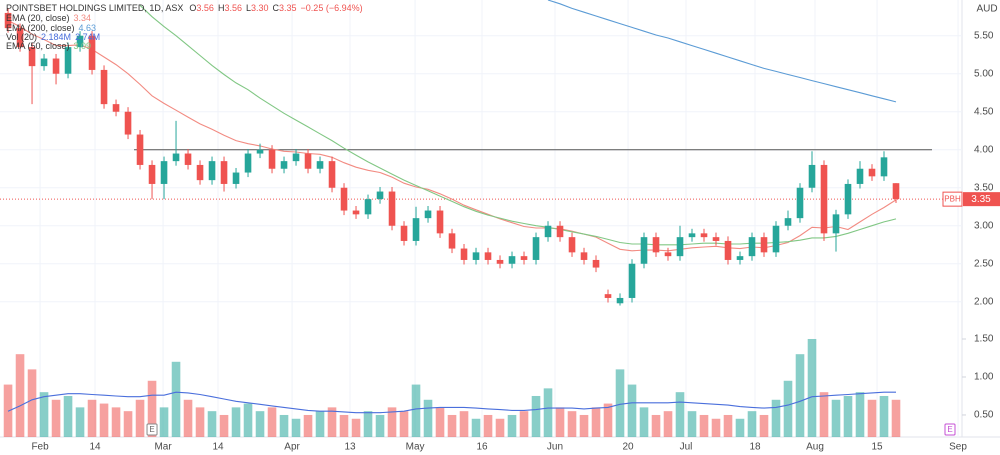  I want to click on x-tick-label: 15, so click(877, 447).